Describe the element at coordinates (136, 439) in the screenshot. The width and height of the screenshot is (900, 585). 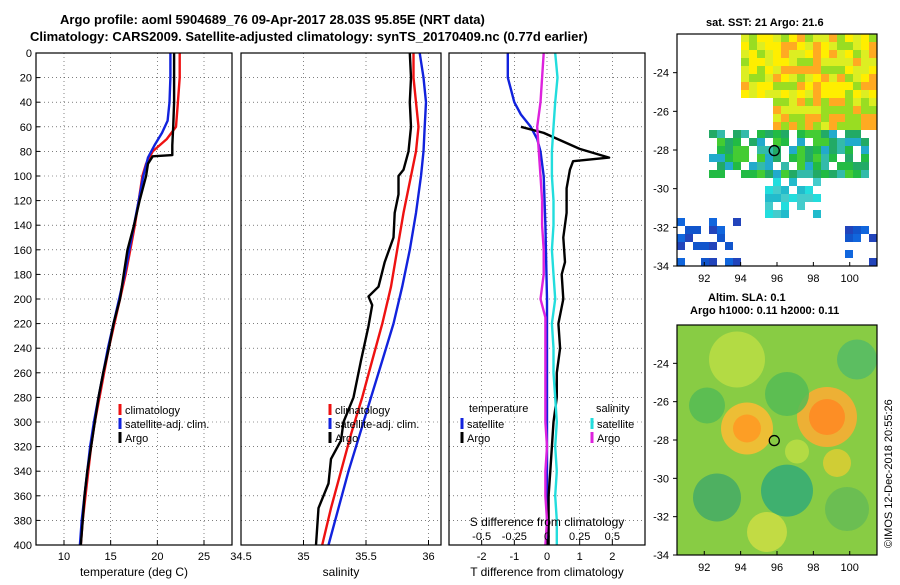
I see `legend-label: Argo` at that location.